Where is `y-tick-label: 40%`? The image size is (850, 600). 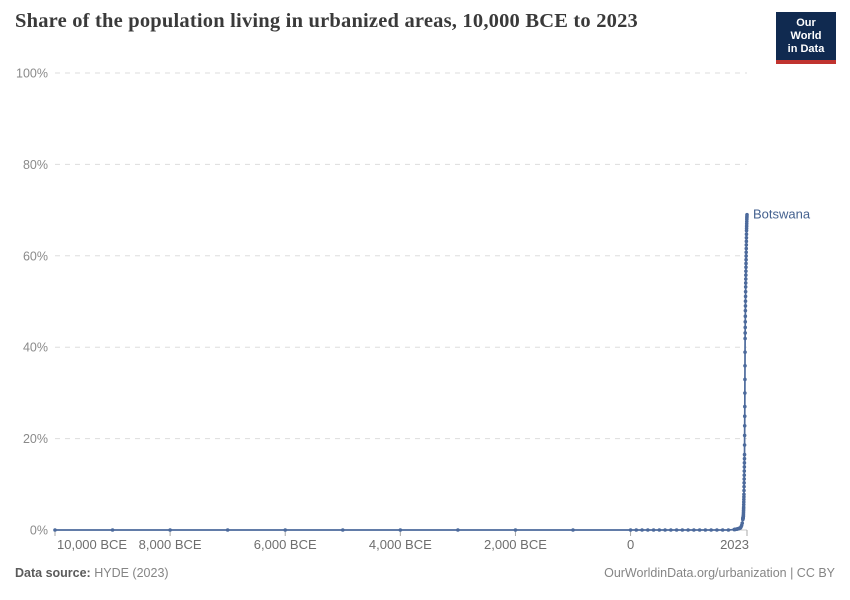
y-tick-label: 40% is located at coordinates (35, 348).